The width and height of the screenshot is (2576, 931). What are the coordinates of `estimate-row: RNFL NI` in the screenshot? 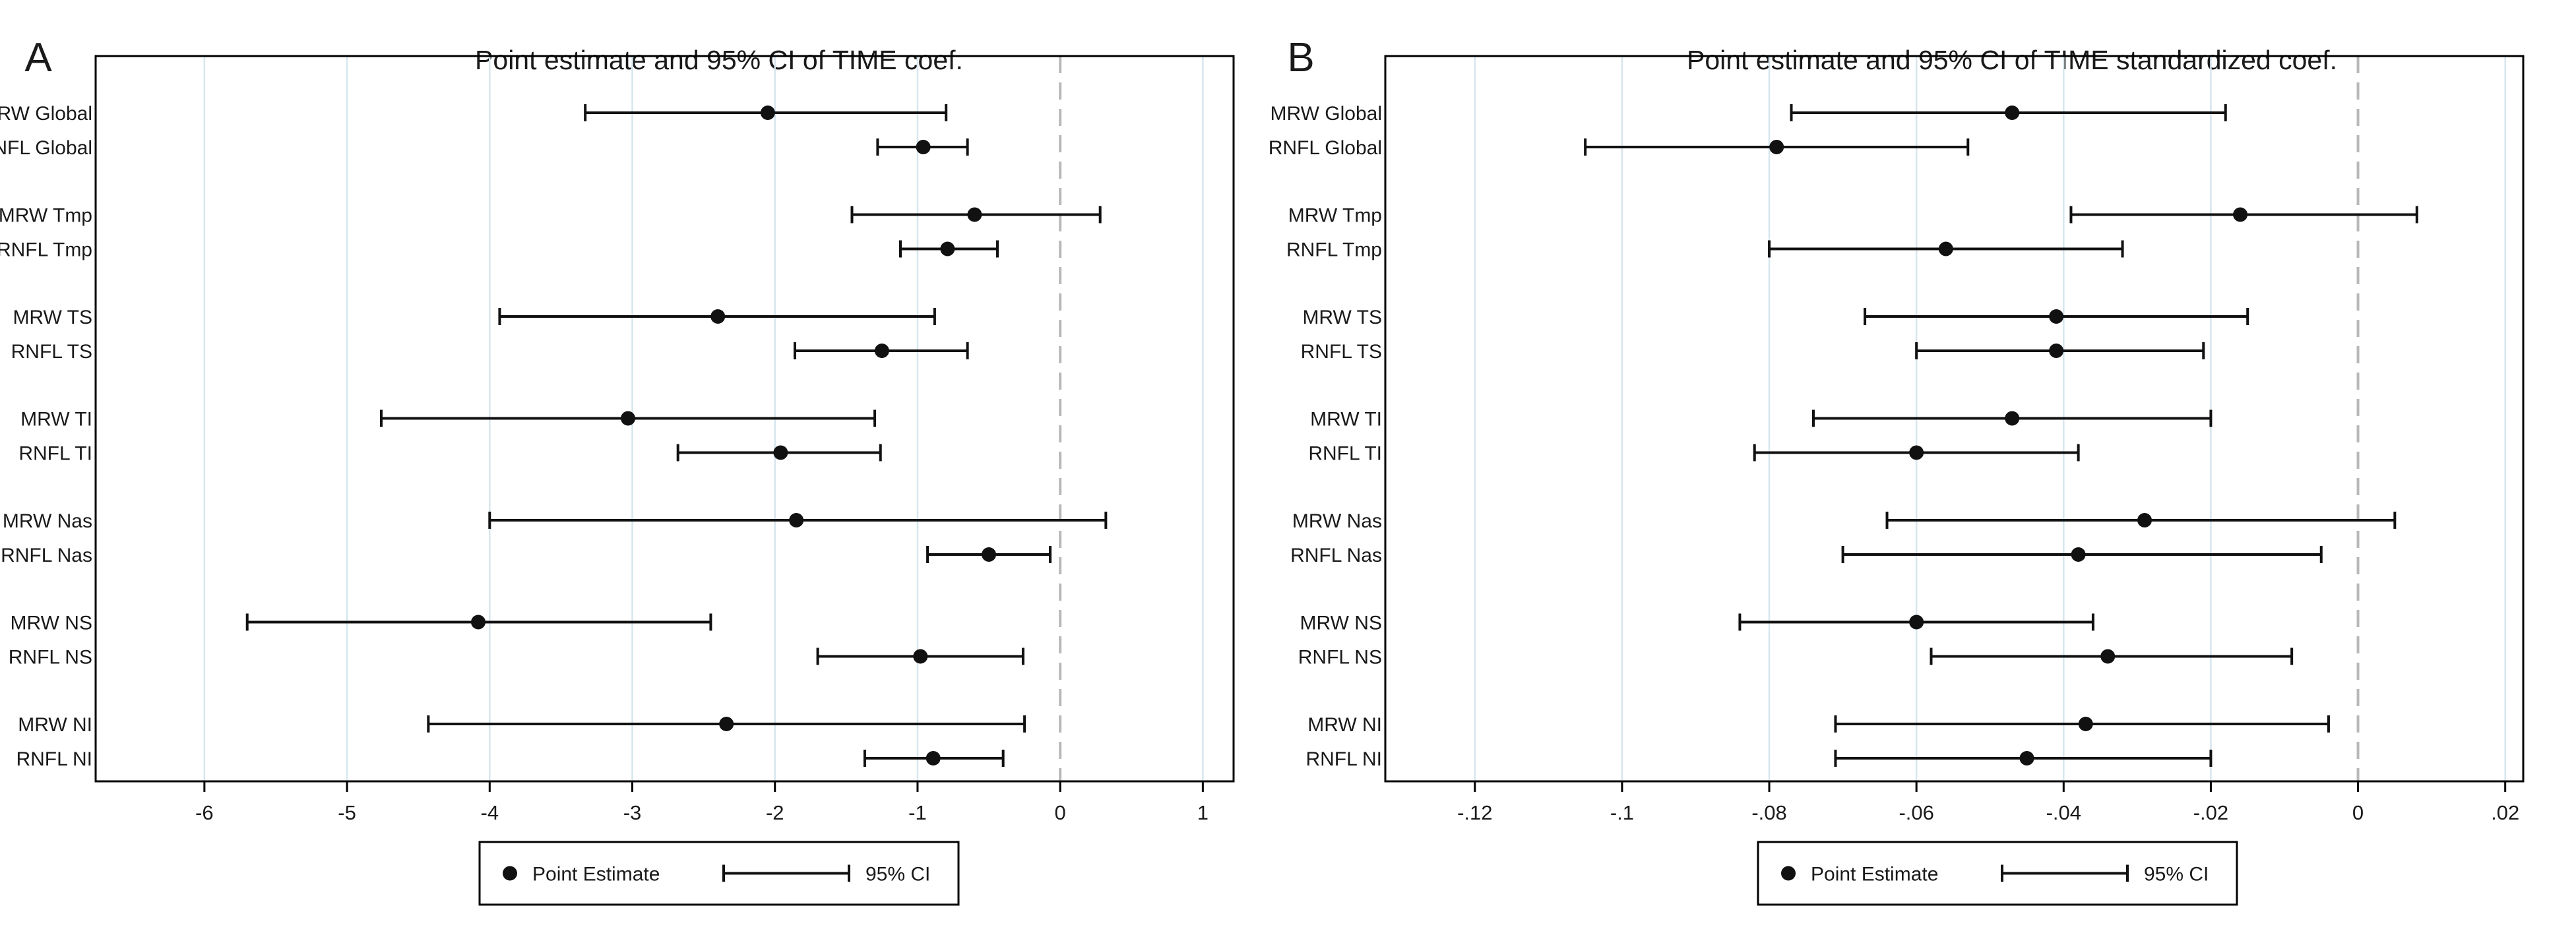 It's located at (511, 759).